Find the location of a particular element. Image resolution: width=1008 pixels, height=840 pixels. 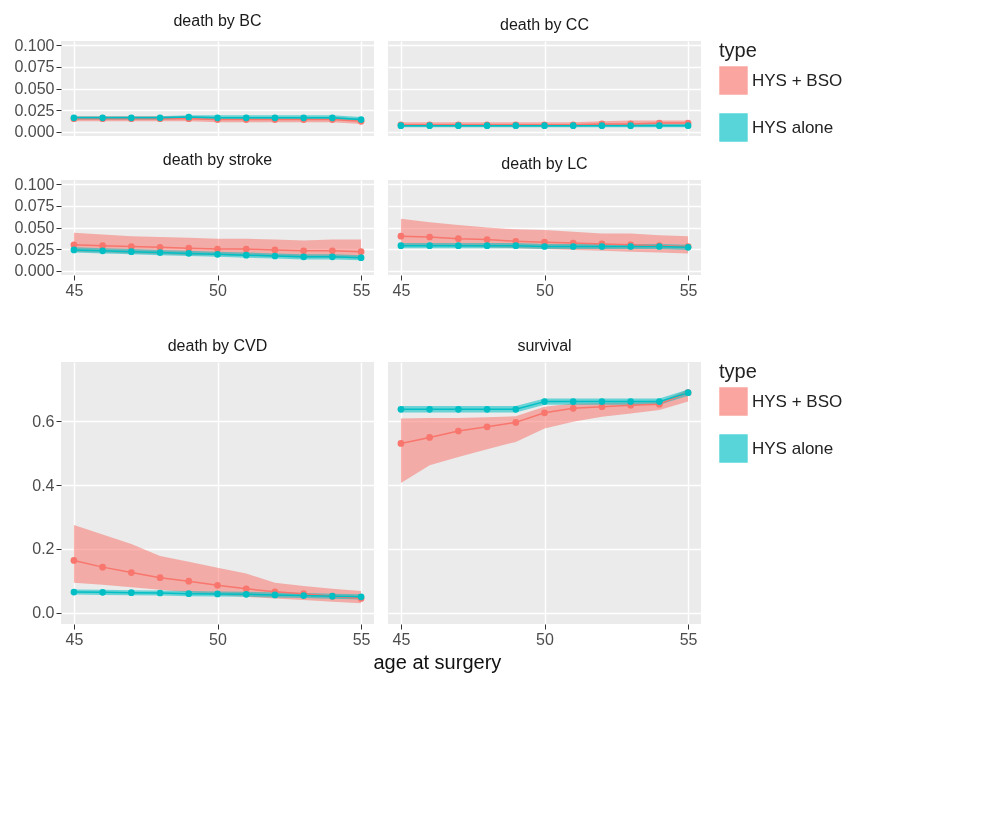

y-tick-label: 0.0 is located at coordinates (43, 613).